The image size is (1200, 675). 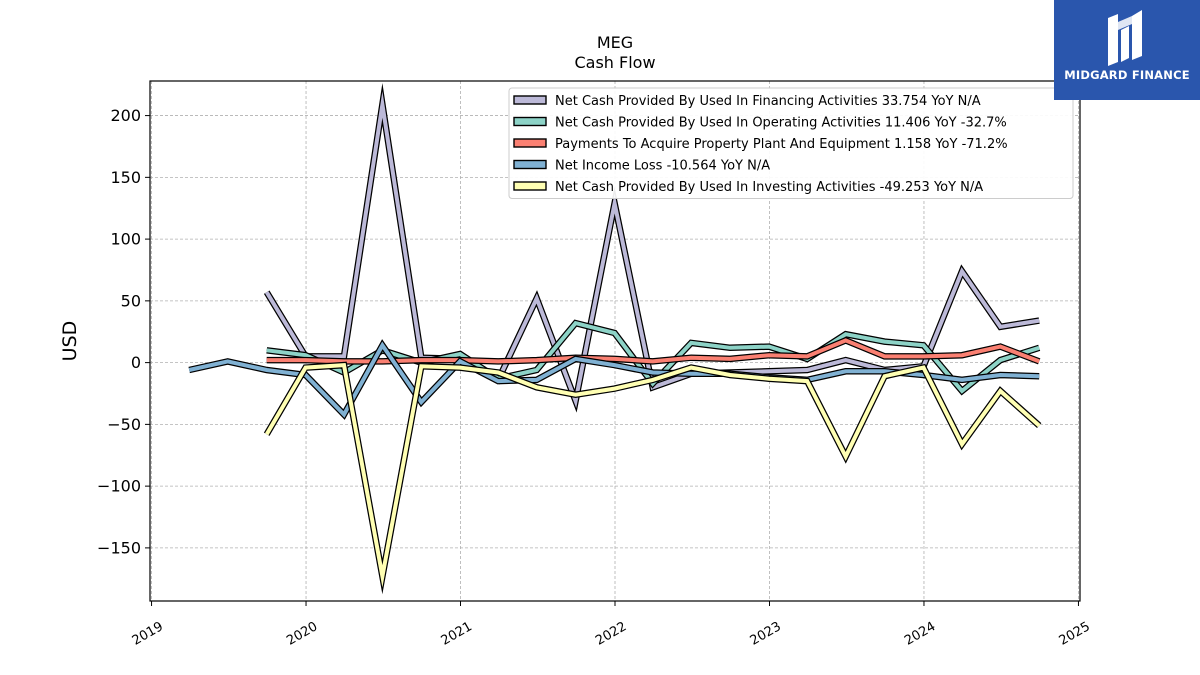 I want to click on midgard-m-icon, so click(x=1125, y=38).